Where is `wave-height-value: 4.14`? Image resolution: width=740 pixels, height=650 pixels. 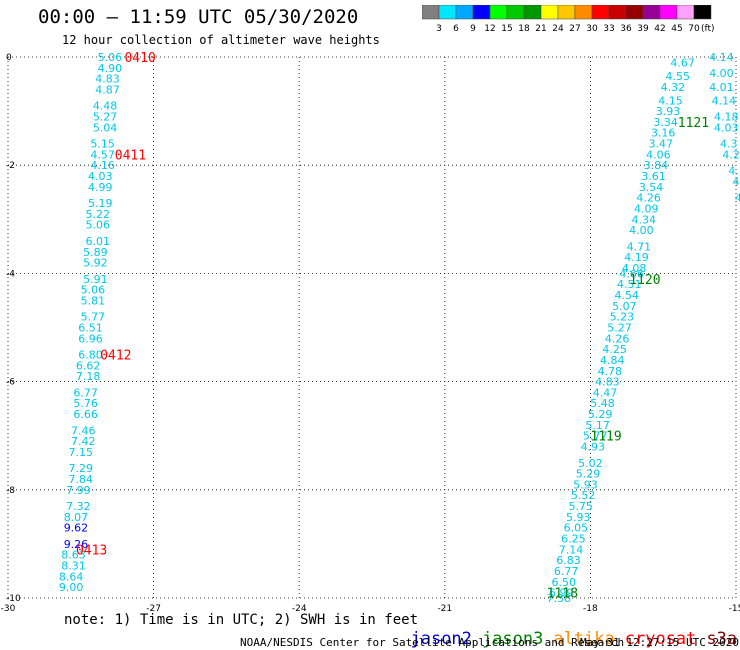 wave-height-value: 4.14 is located at coordinates (721, 57).